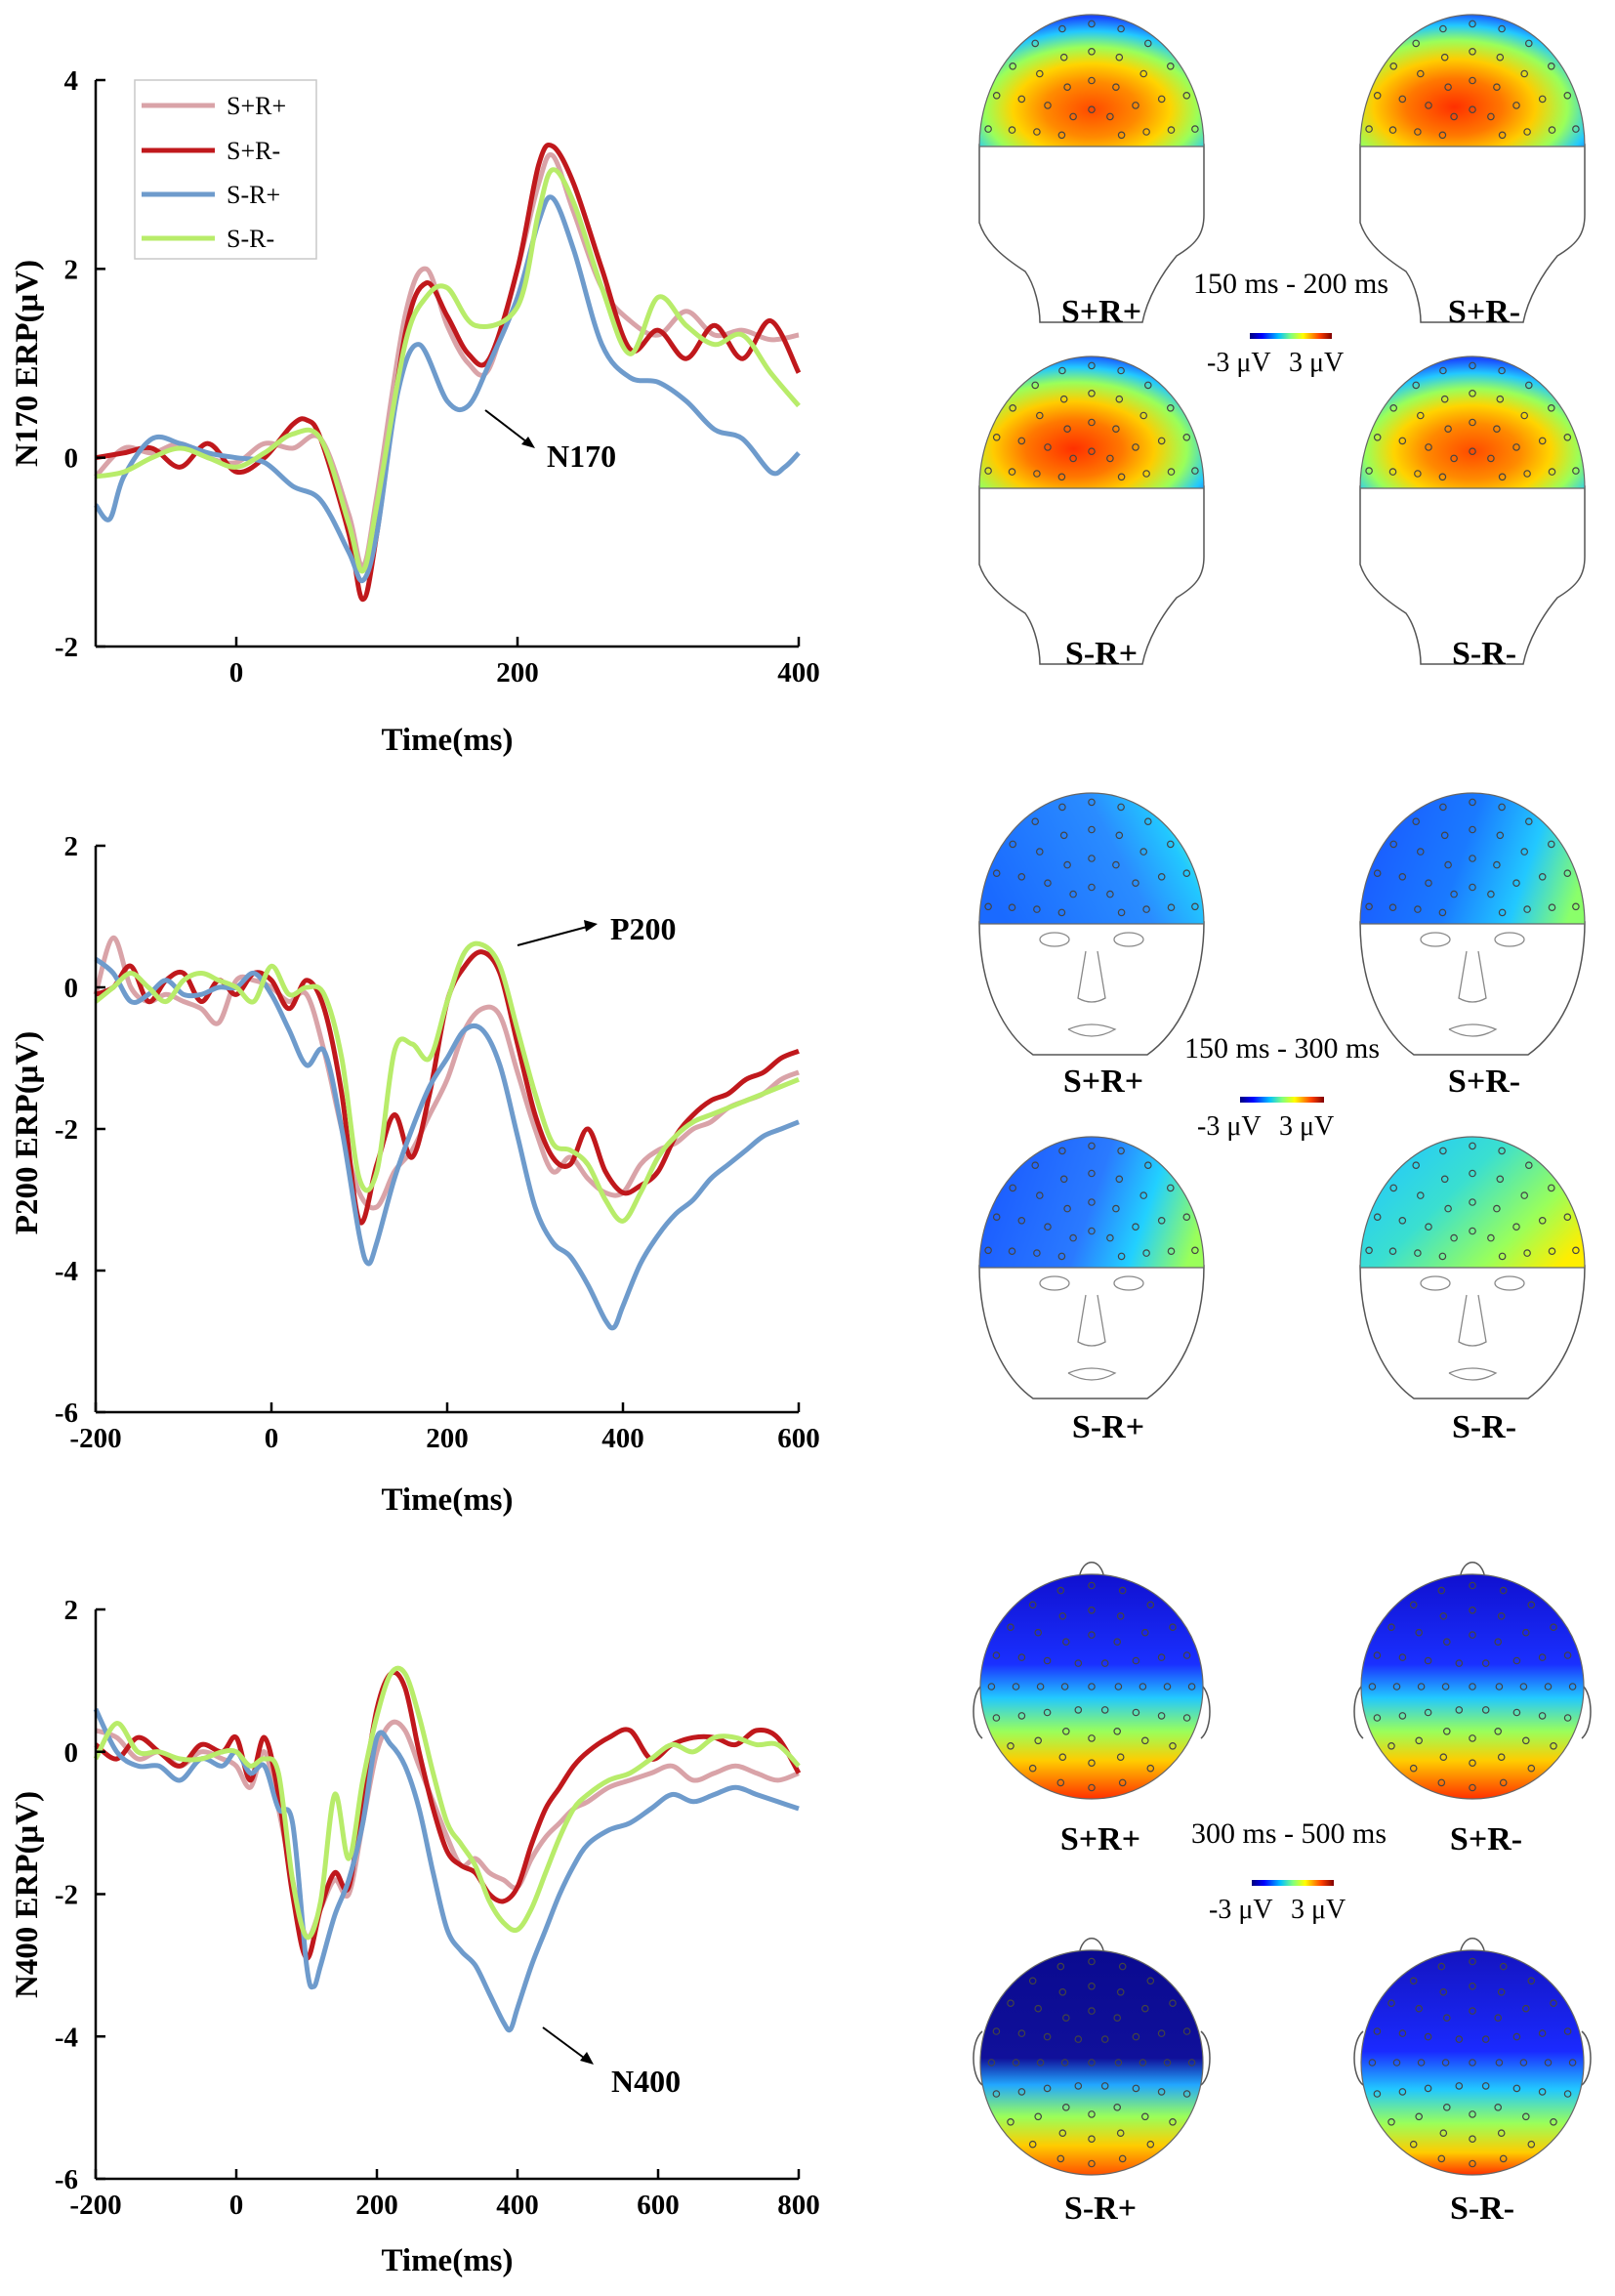 The image size is (1615, 2296). Describe the element at coordinates (28, 1132) in the screenshot. I see `p200-ylabel: P200 ERP(μV)` at that location.